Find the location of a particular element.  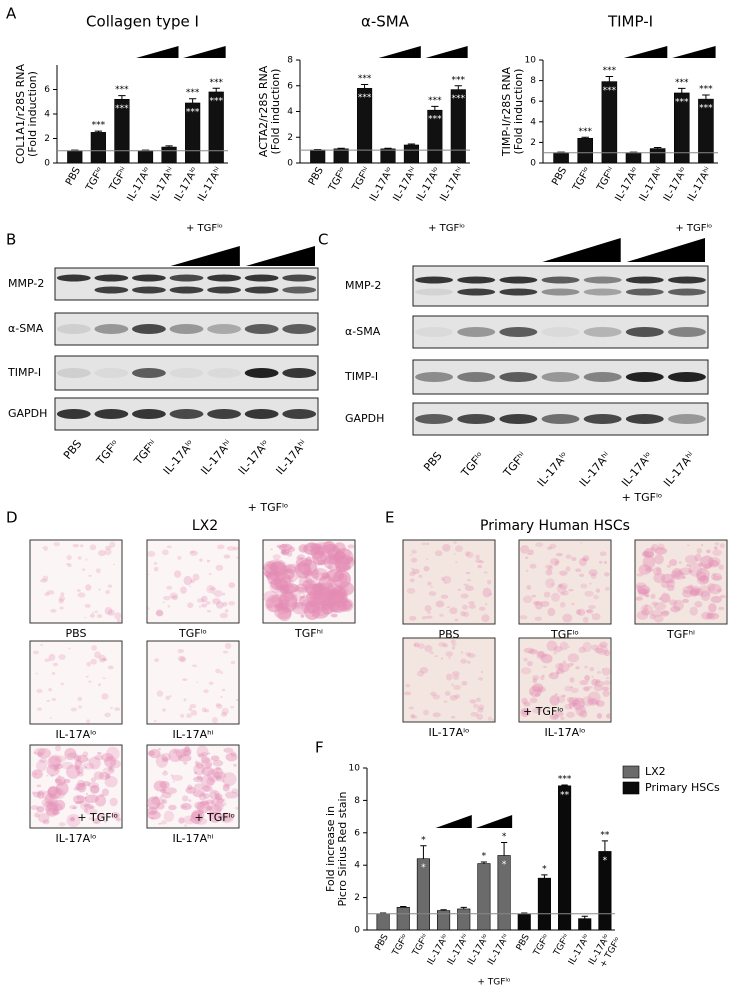

group-label: + TGFˡᵒ is located at coordinates (693, 228).